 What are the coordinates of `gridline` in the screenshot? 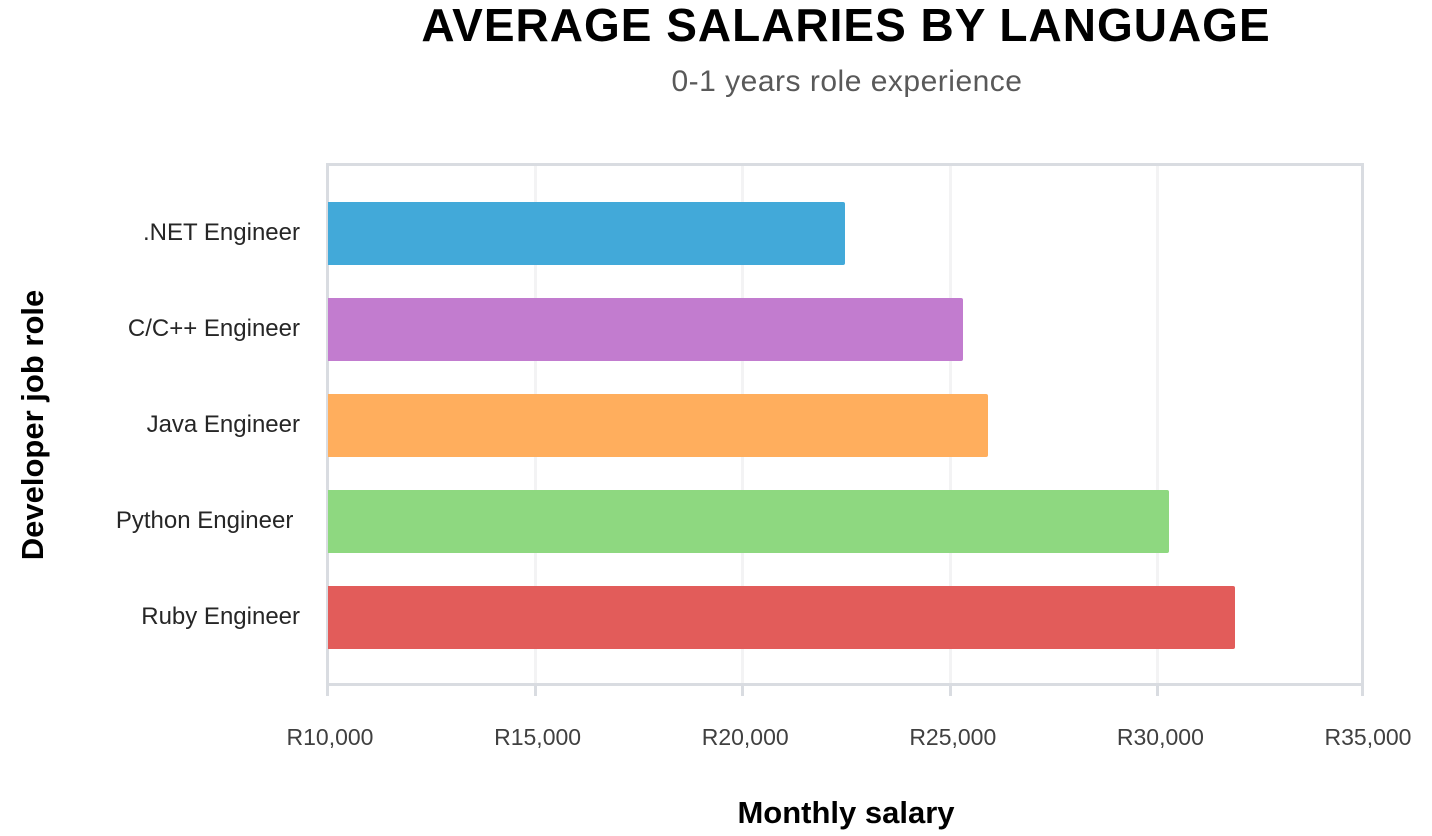 It's located at (1158, 424).